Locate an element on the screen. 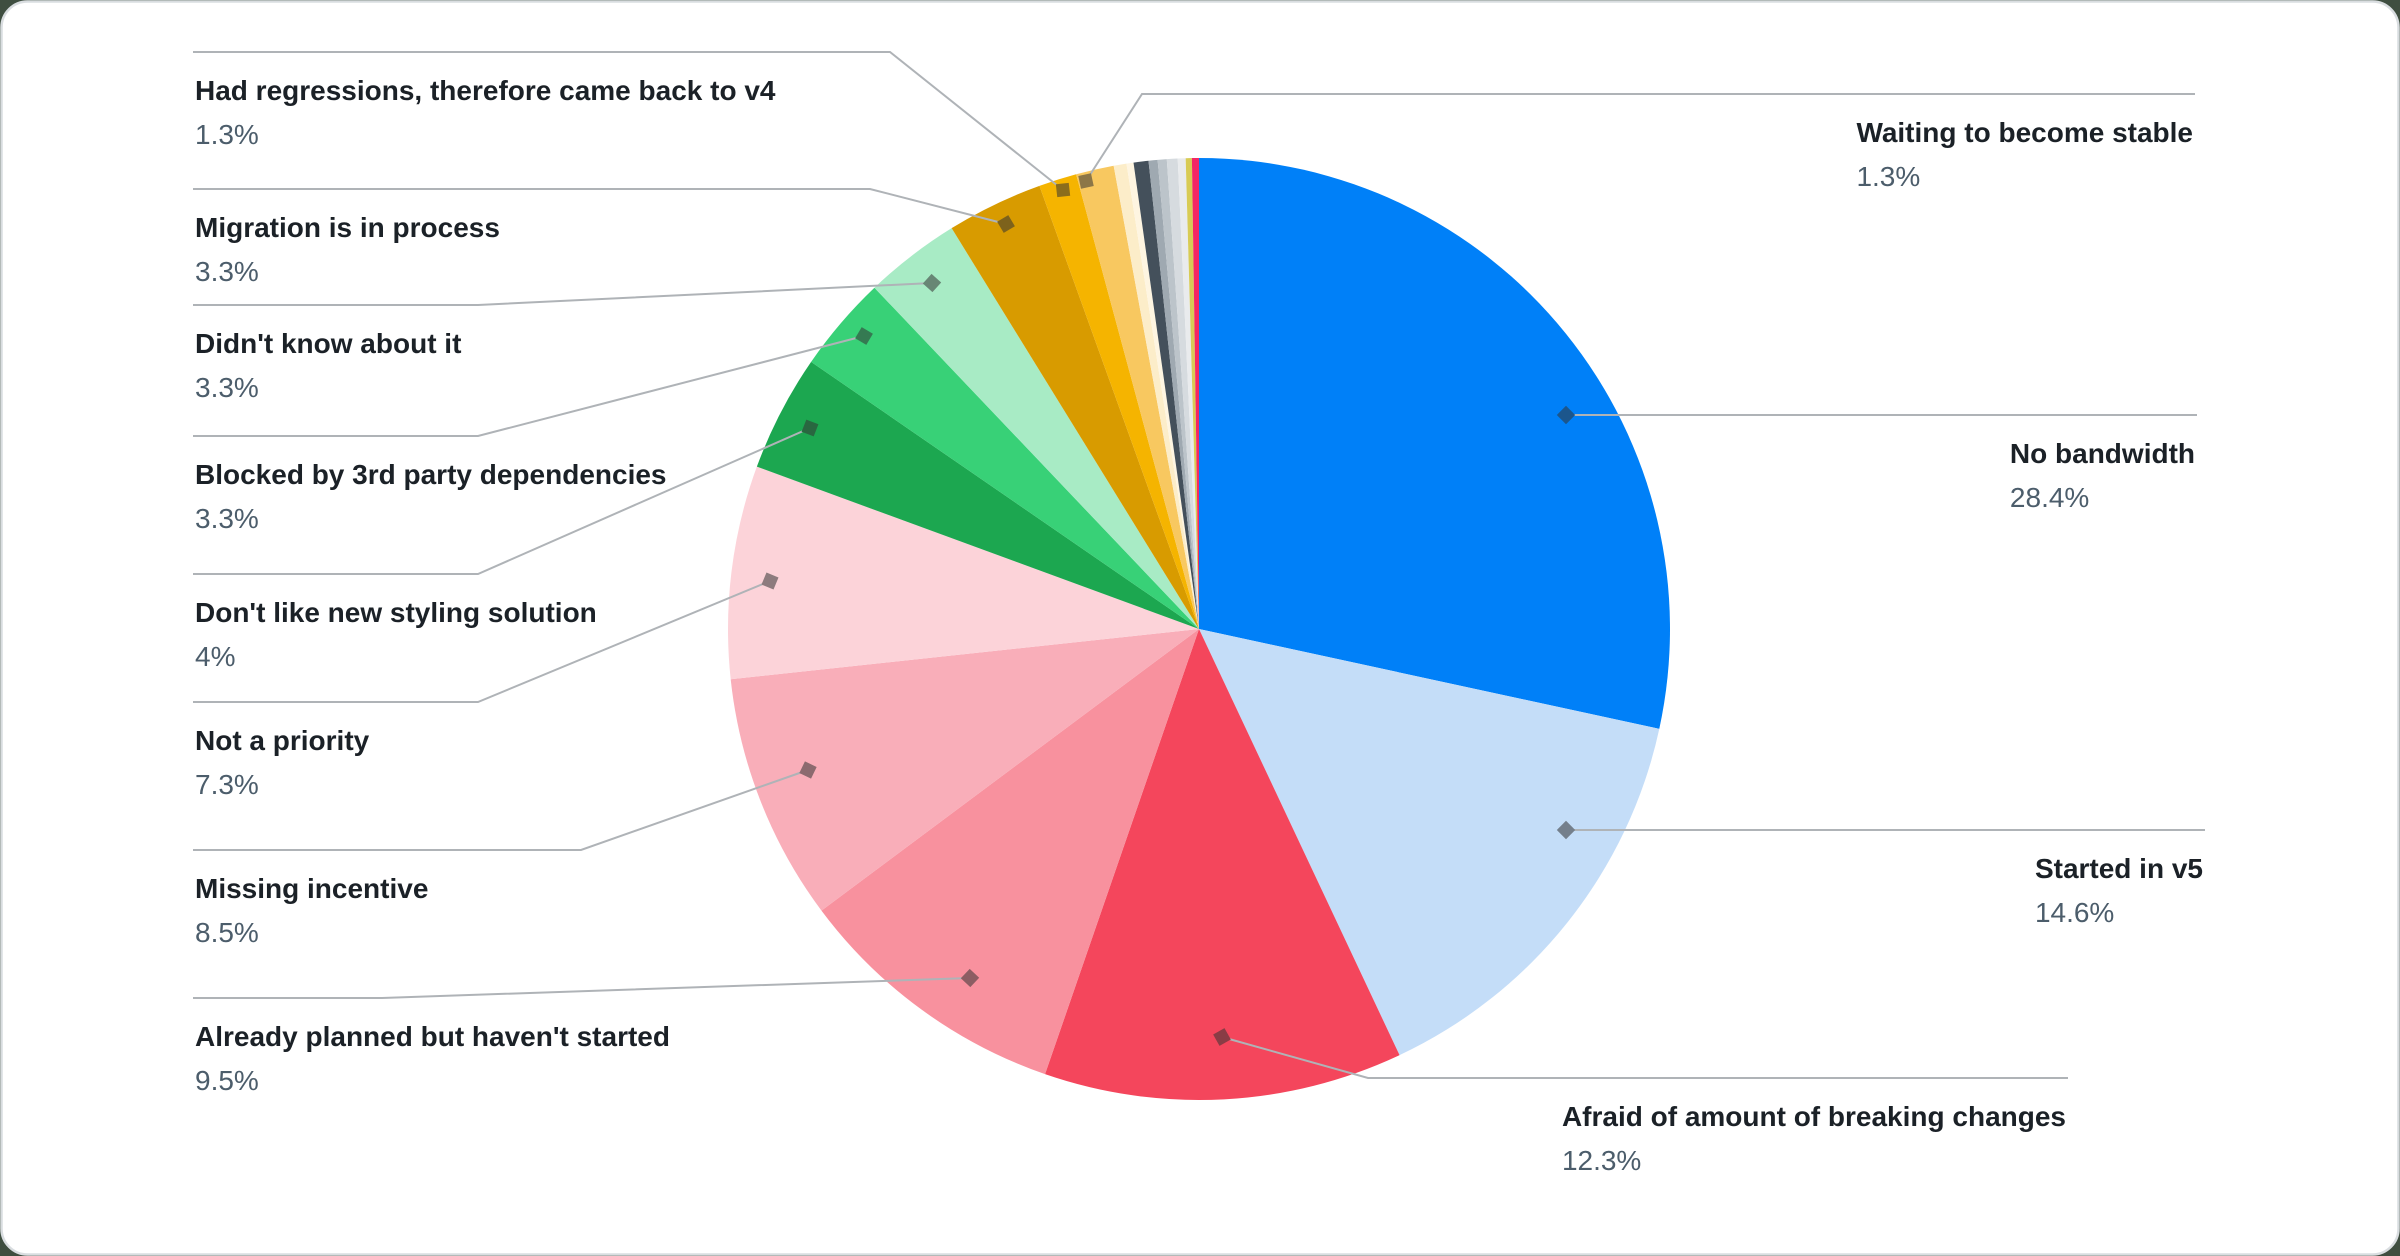 This screenshot has height=1256, width=2400. pie-slice-no-bandwidth is located at coordinates (1434, 443).